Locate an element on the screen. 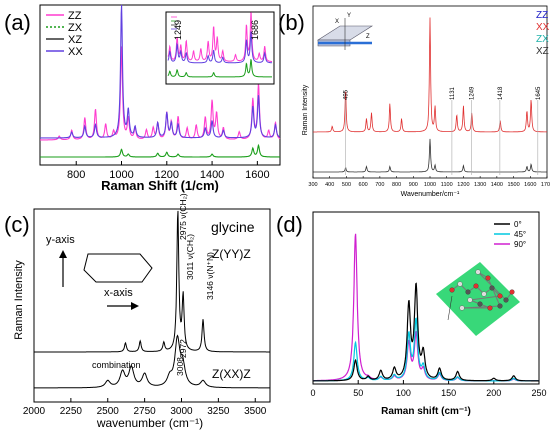 The height and width of the screenshot is (431, 550). panel-b-annotation-label: 1249 is located at coordinates (473, 93).